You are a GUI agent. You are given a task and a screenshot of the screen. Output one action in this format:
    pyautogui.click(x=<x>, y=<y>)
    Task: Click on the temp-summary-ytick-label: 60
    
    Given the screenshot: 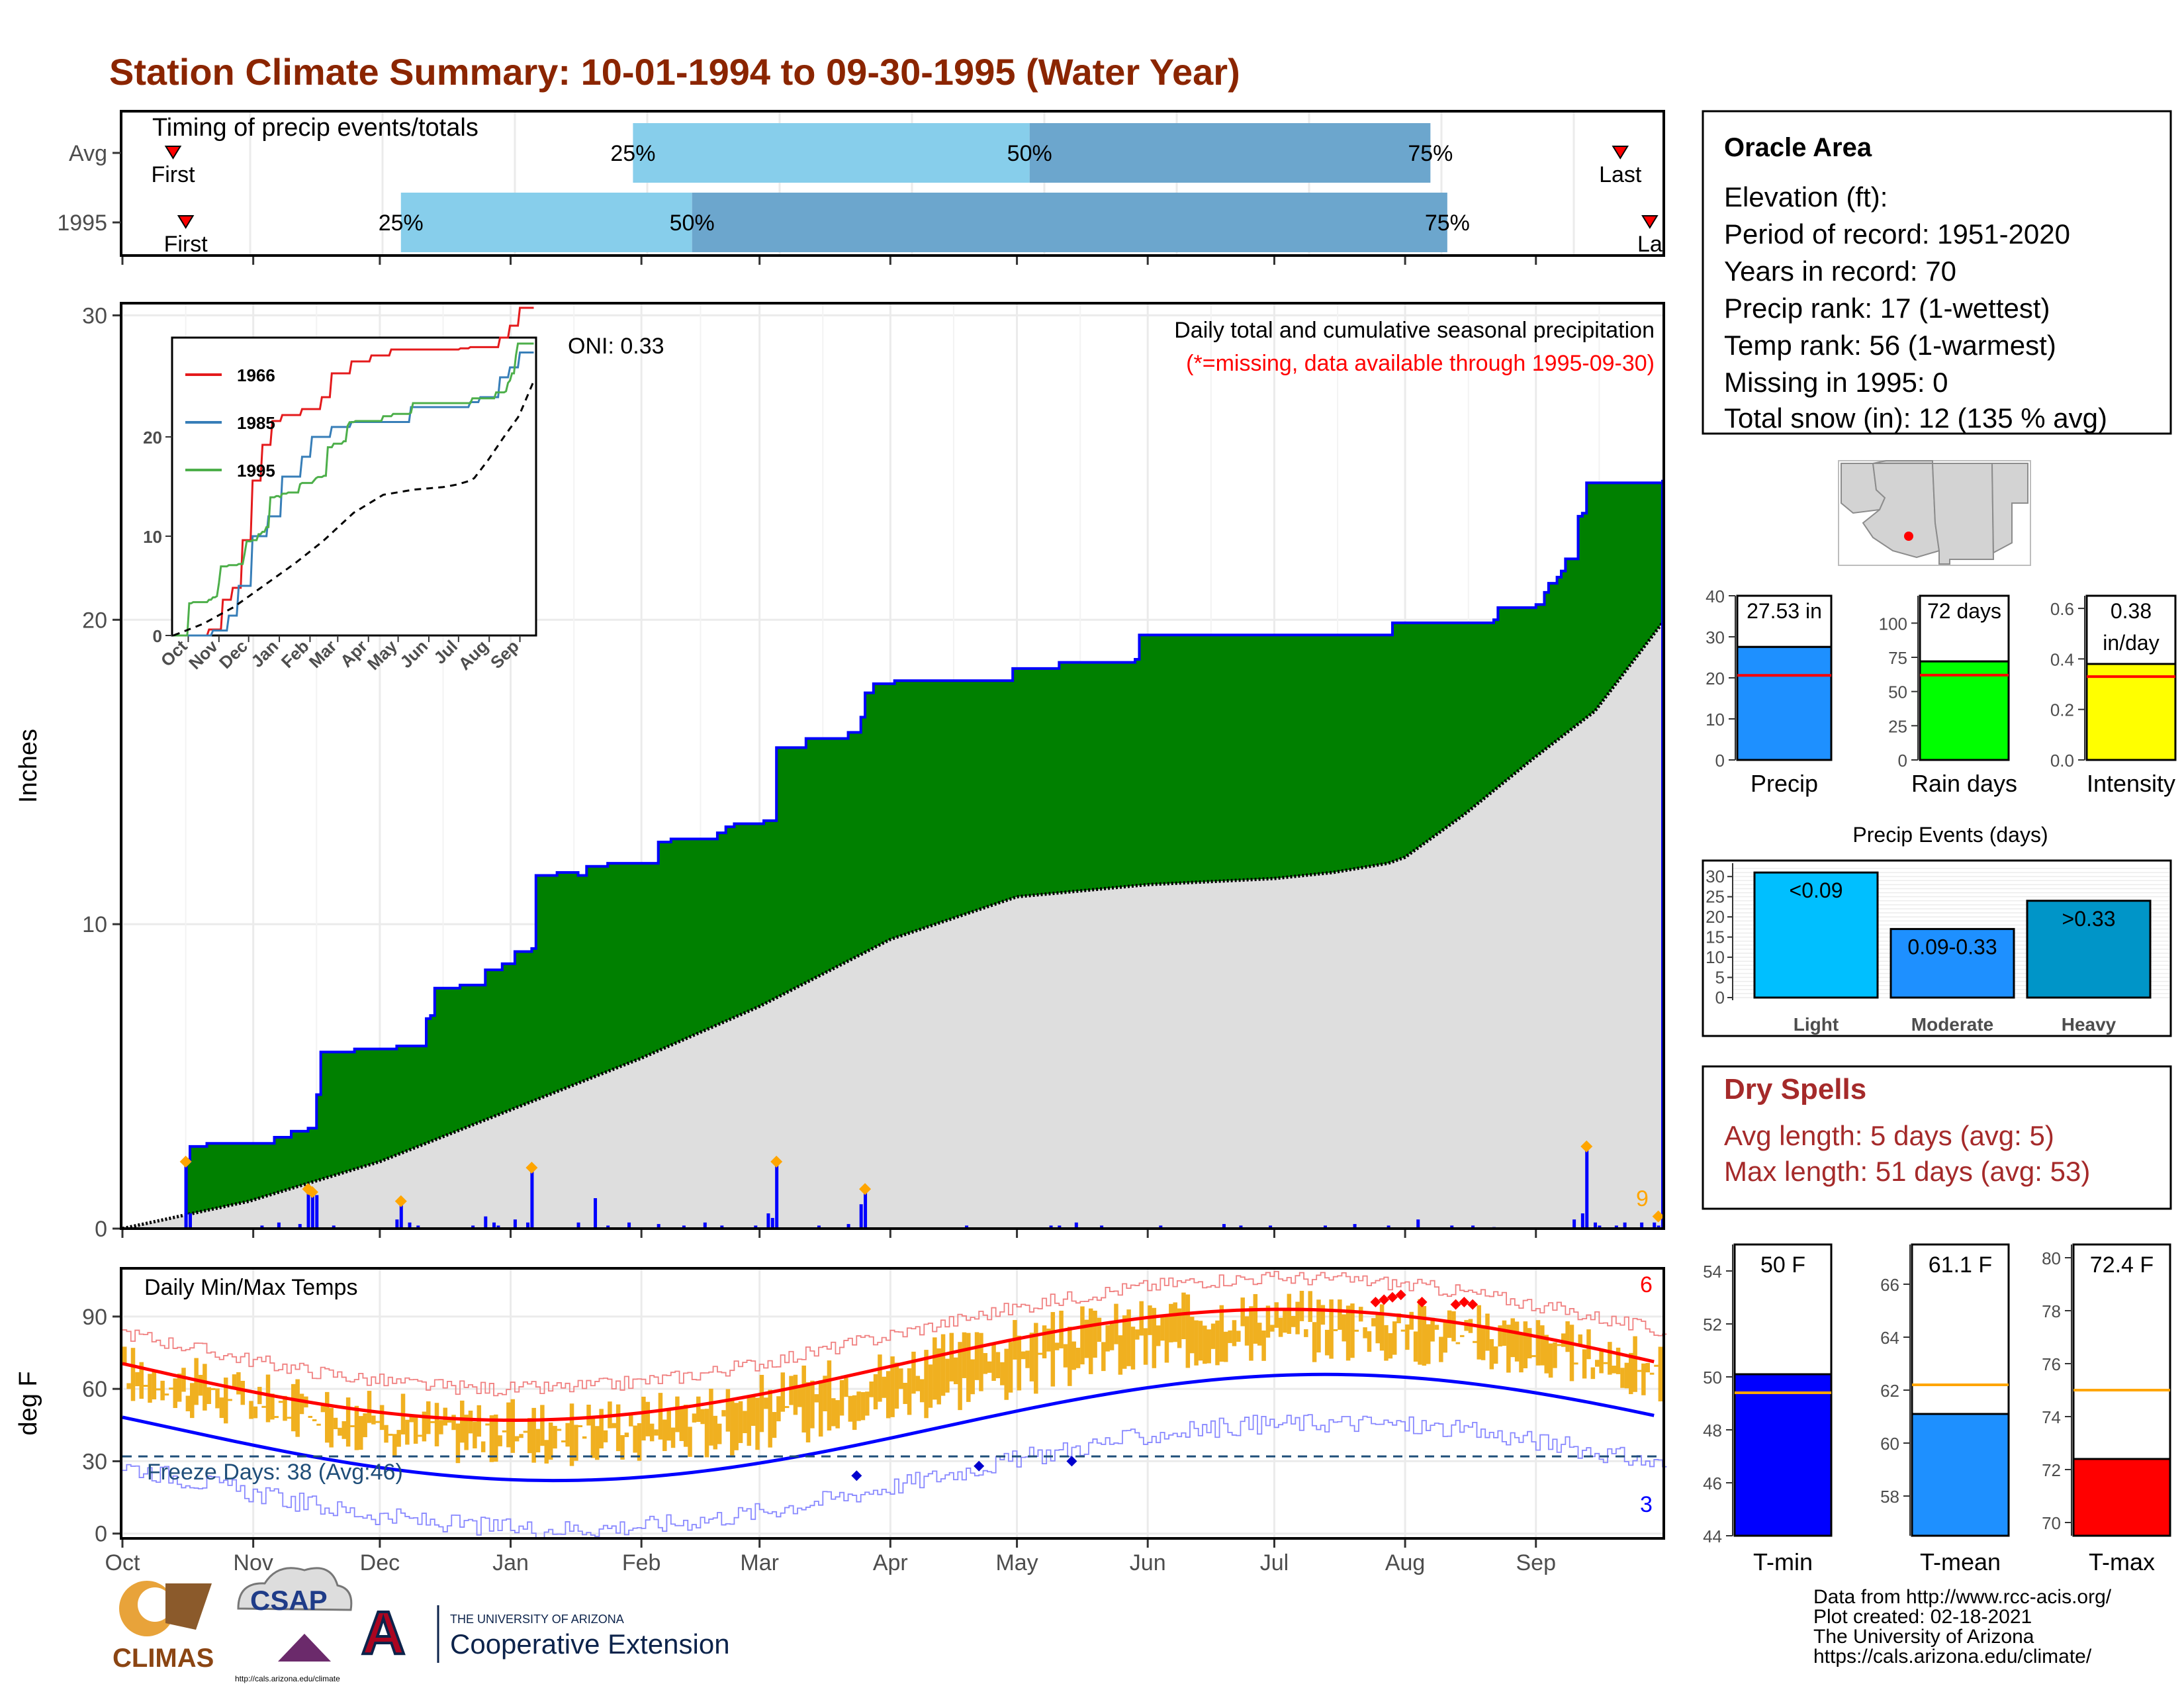 What is the action you would take?
    pyautogui.click(x=1889, y=1444)
    